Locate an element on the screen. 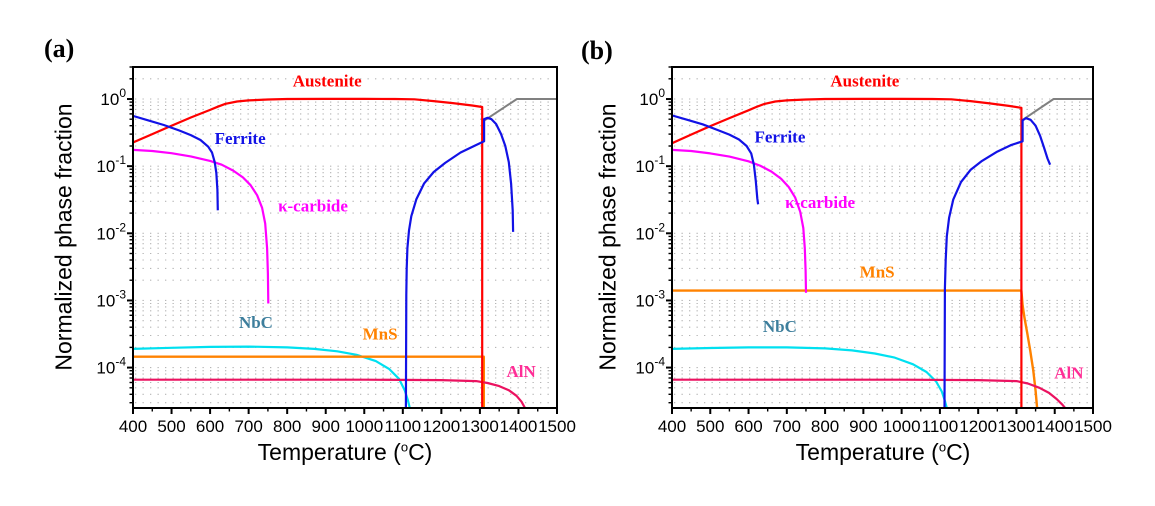 This screenshot has height=506, width=1155. series-mns-a is located at coordinates (309, 381).